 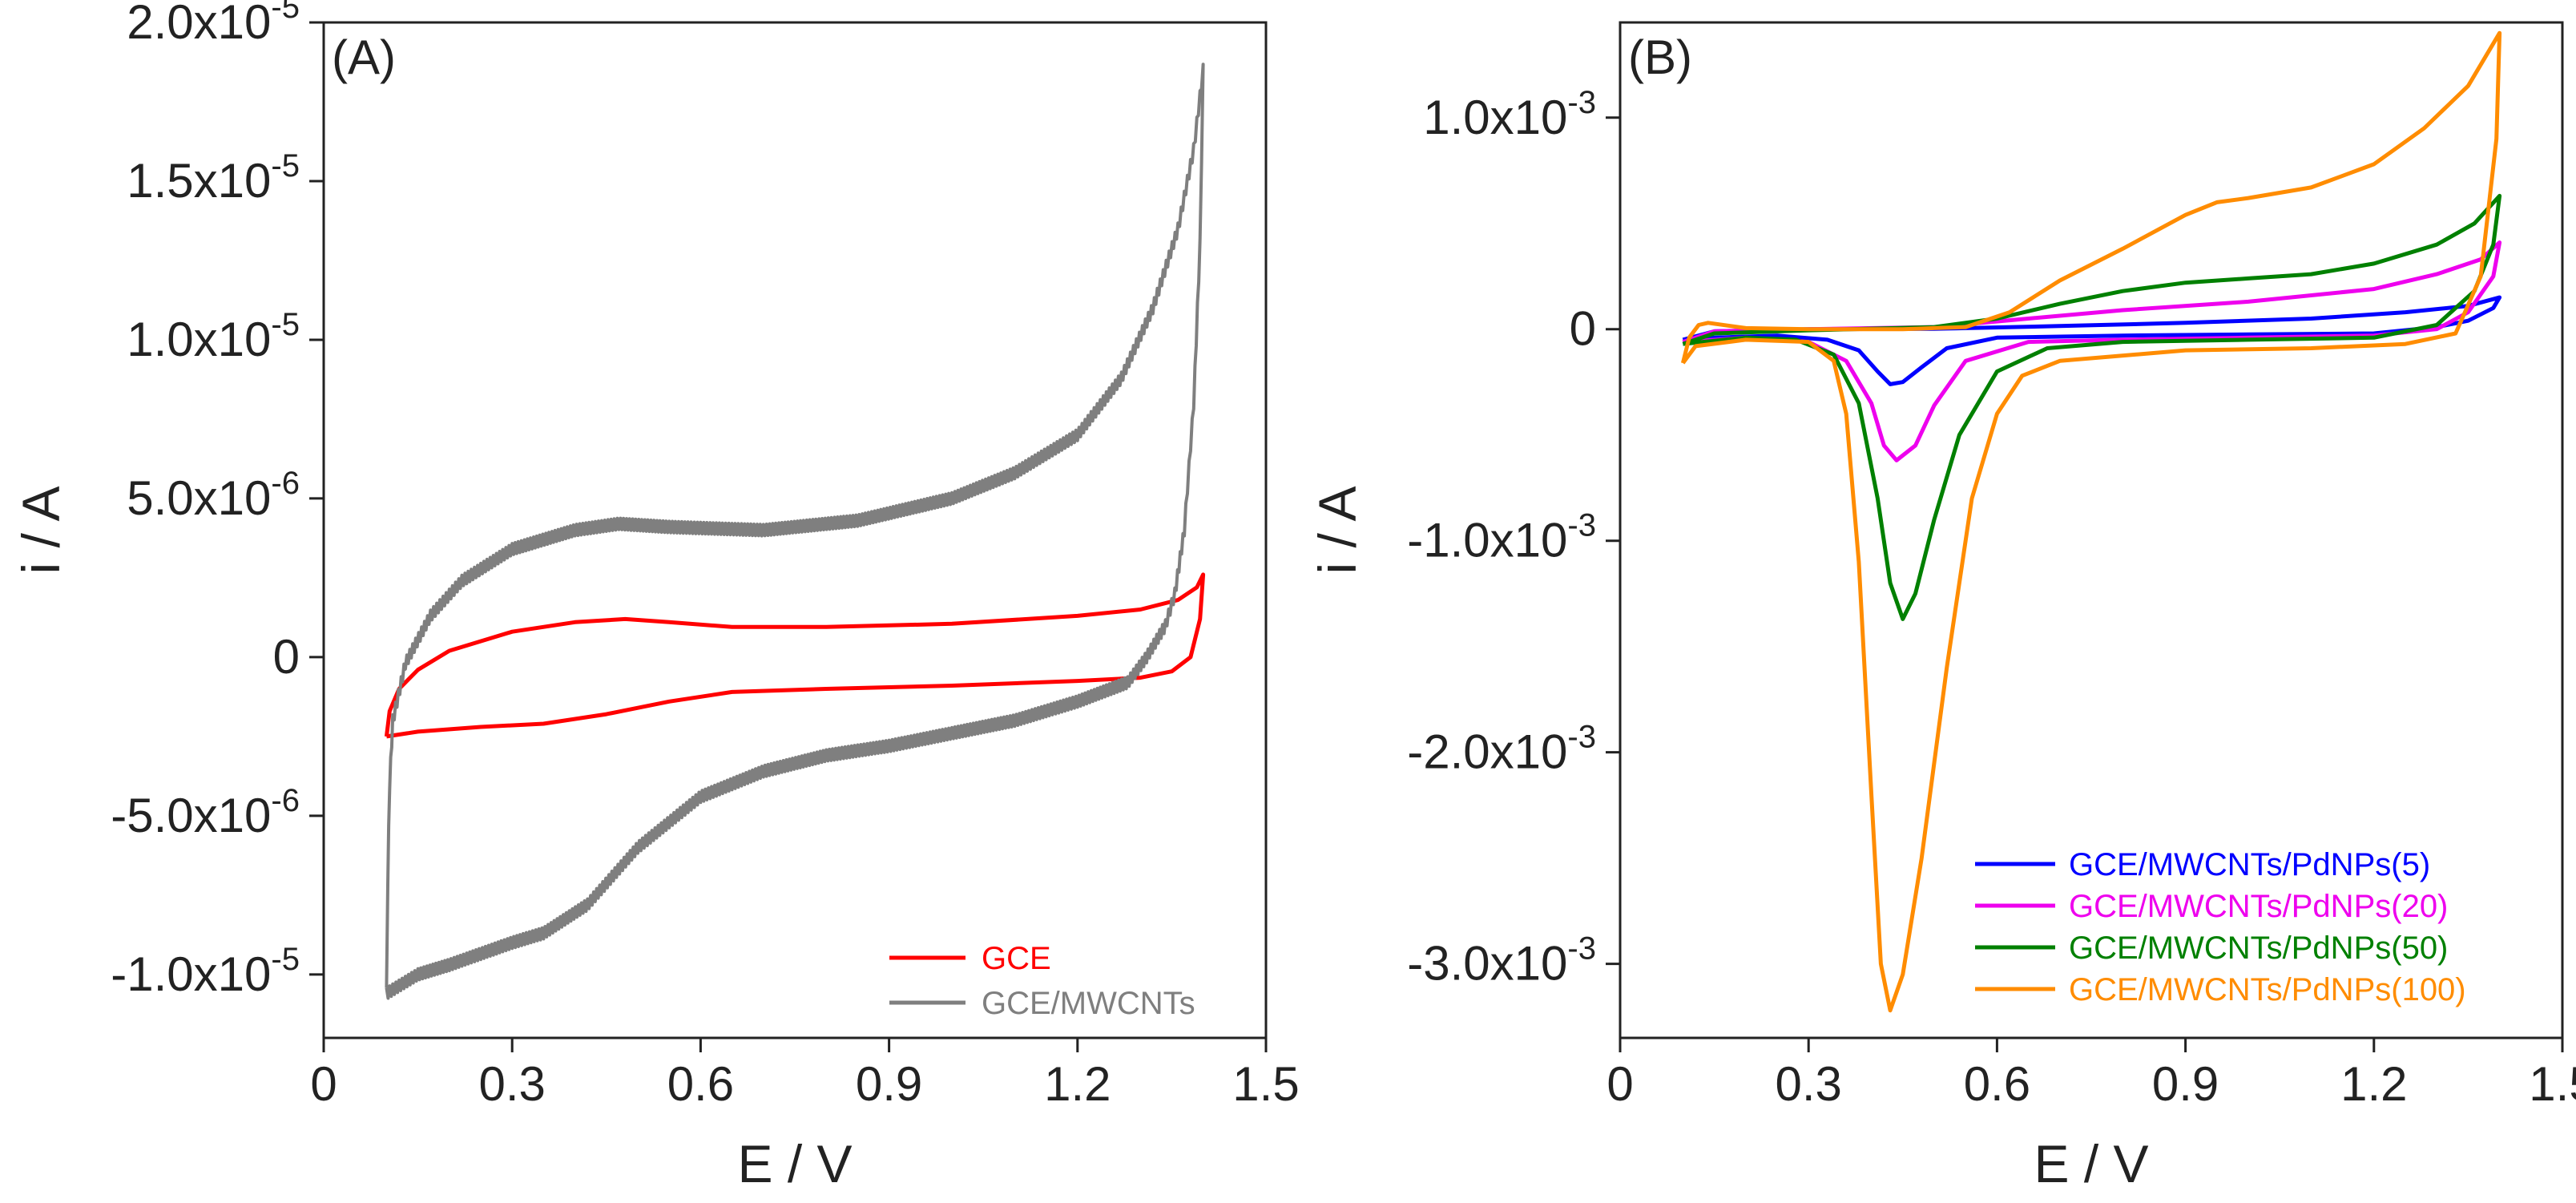 I want to click on y-tick-label-1-0: -3.0x10⁻³, so click(x=1501, y=961).